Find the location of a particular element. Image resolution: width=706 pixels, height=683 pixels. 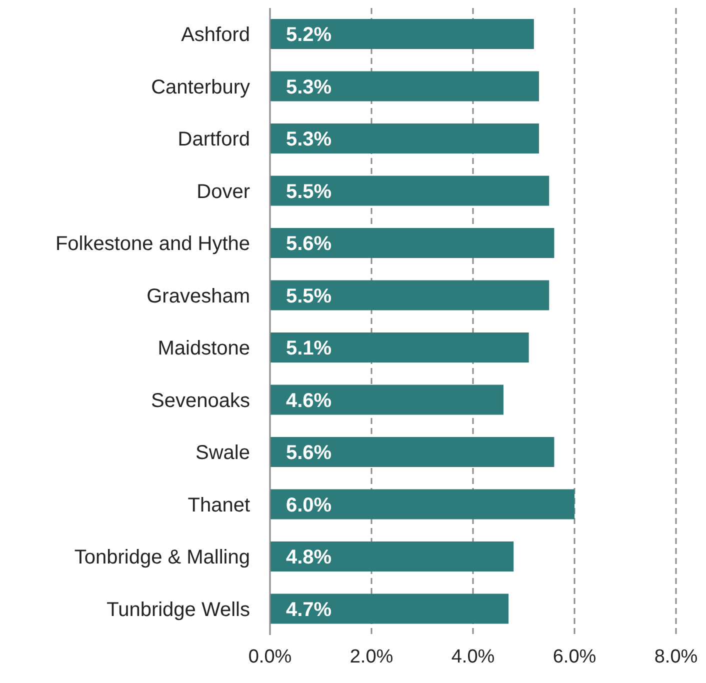

data-label: 4.6% is located at coordinates (309, 401).